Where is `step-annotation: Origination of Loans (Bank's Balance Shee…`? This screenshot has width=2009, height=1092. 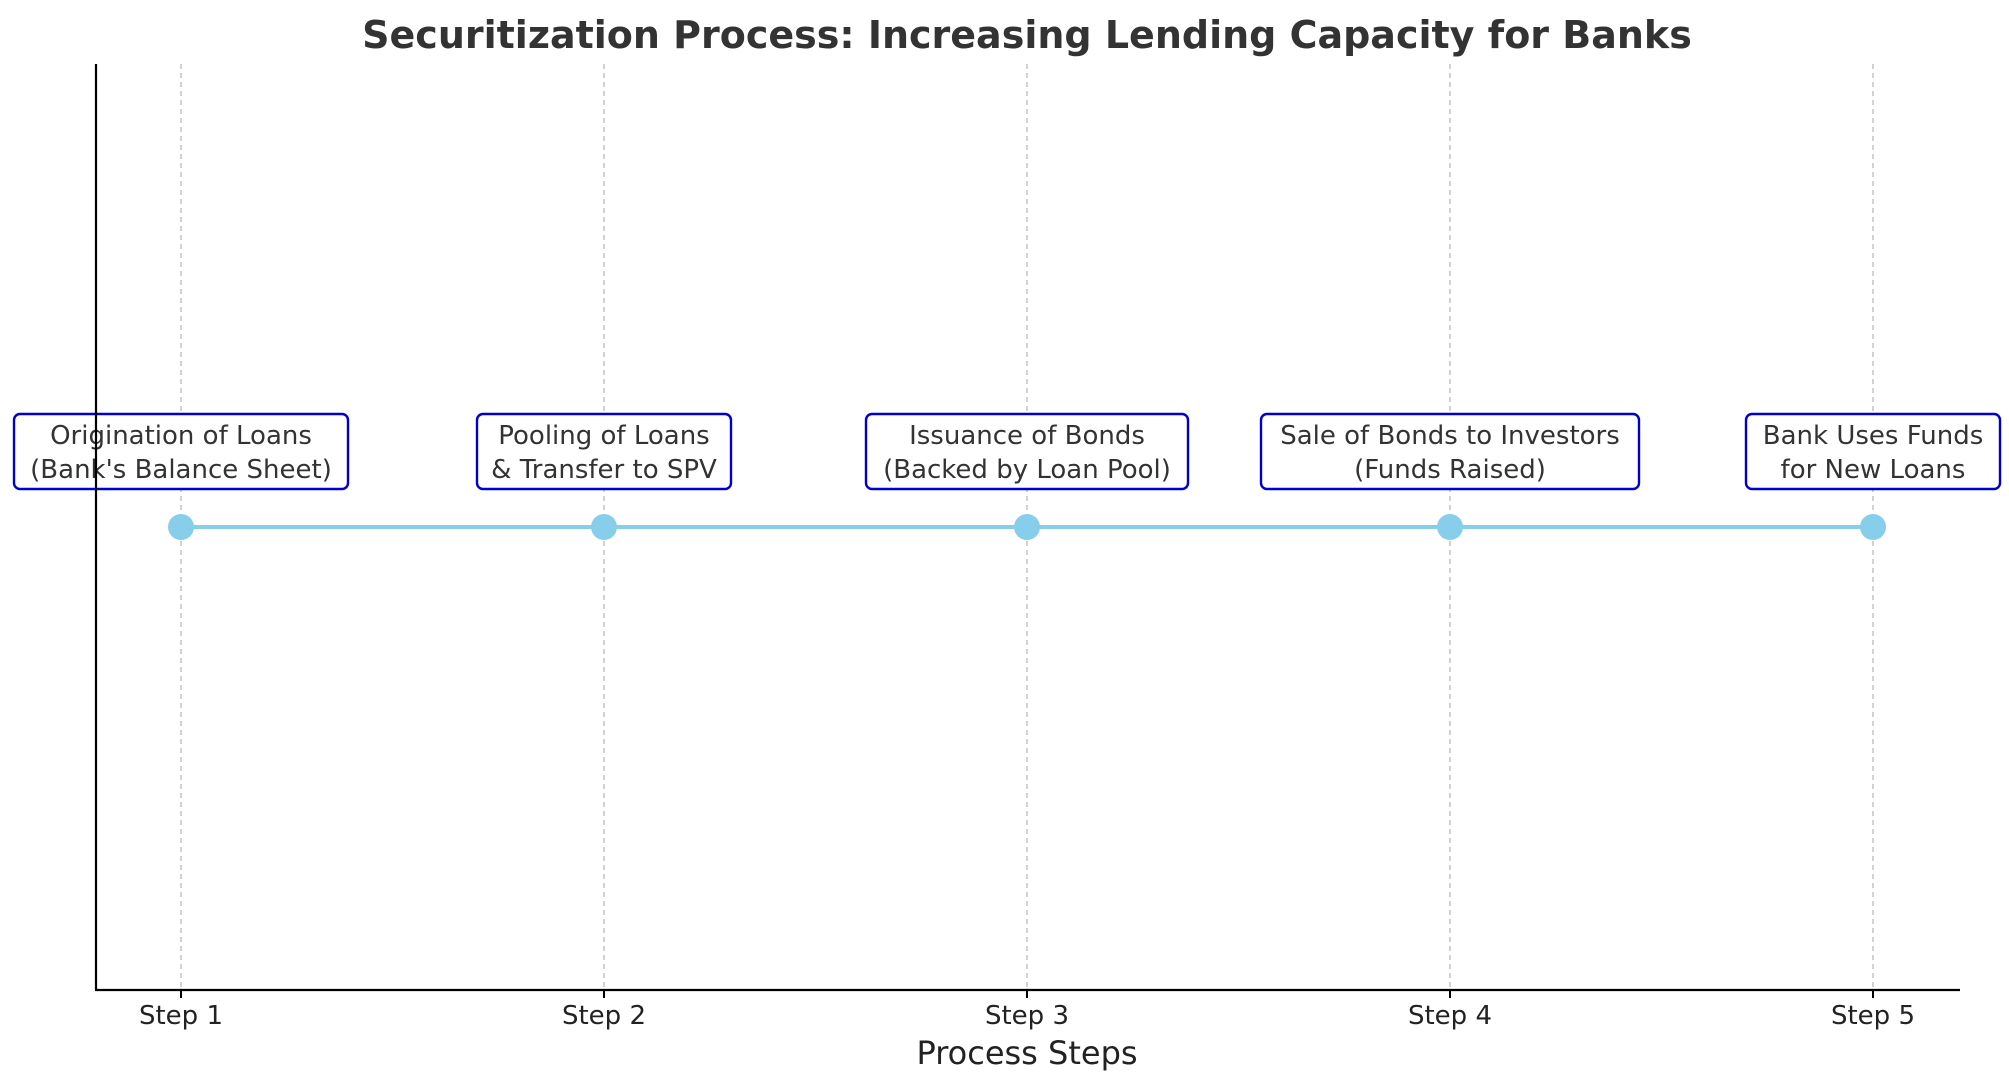
step-annotation: Origination of Loans (Bank's Balance Shee… is located at coordinates (181, 451).